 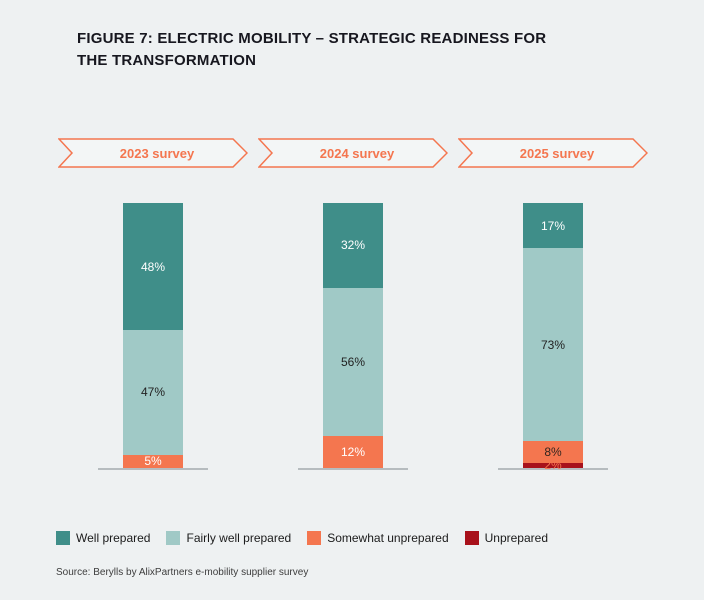 I want to click on segment-value-label: 8%, so click(x=553, y=452).